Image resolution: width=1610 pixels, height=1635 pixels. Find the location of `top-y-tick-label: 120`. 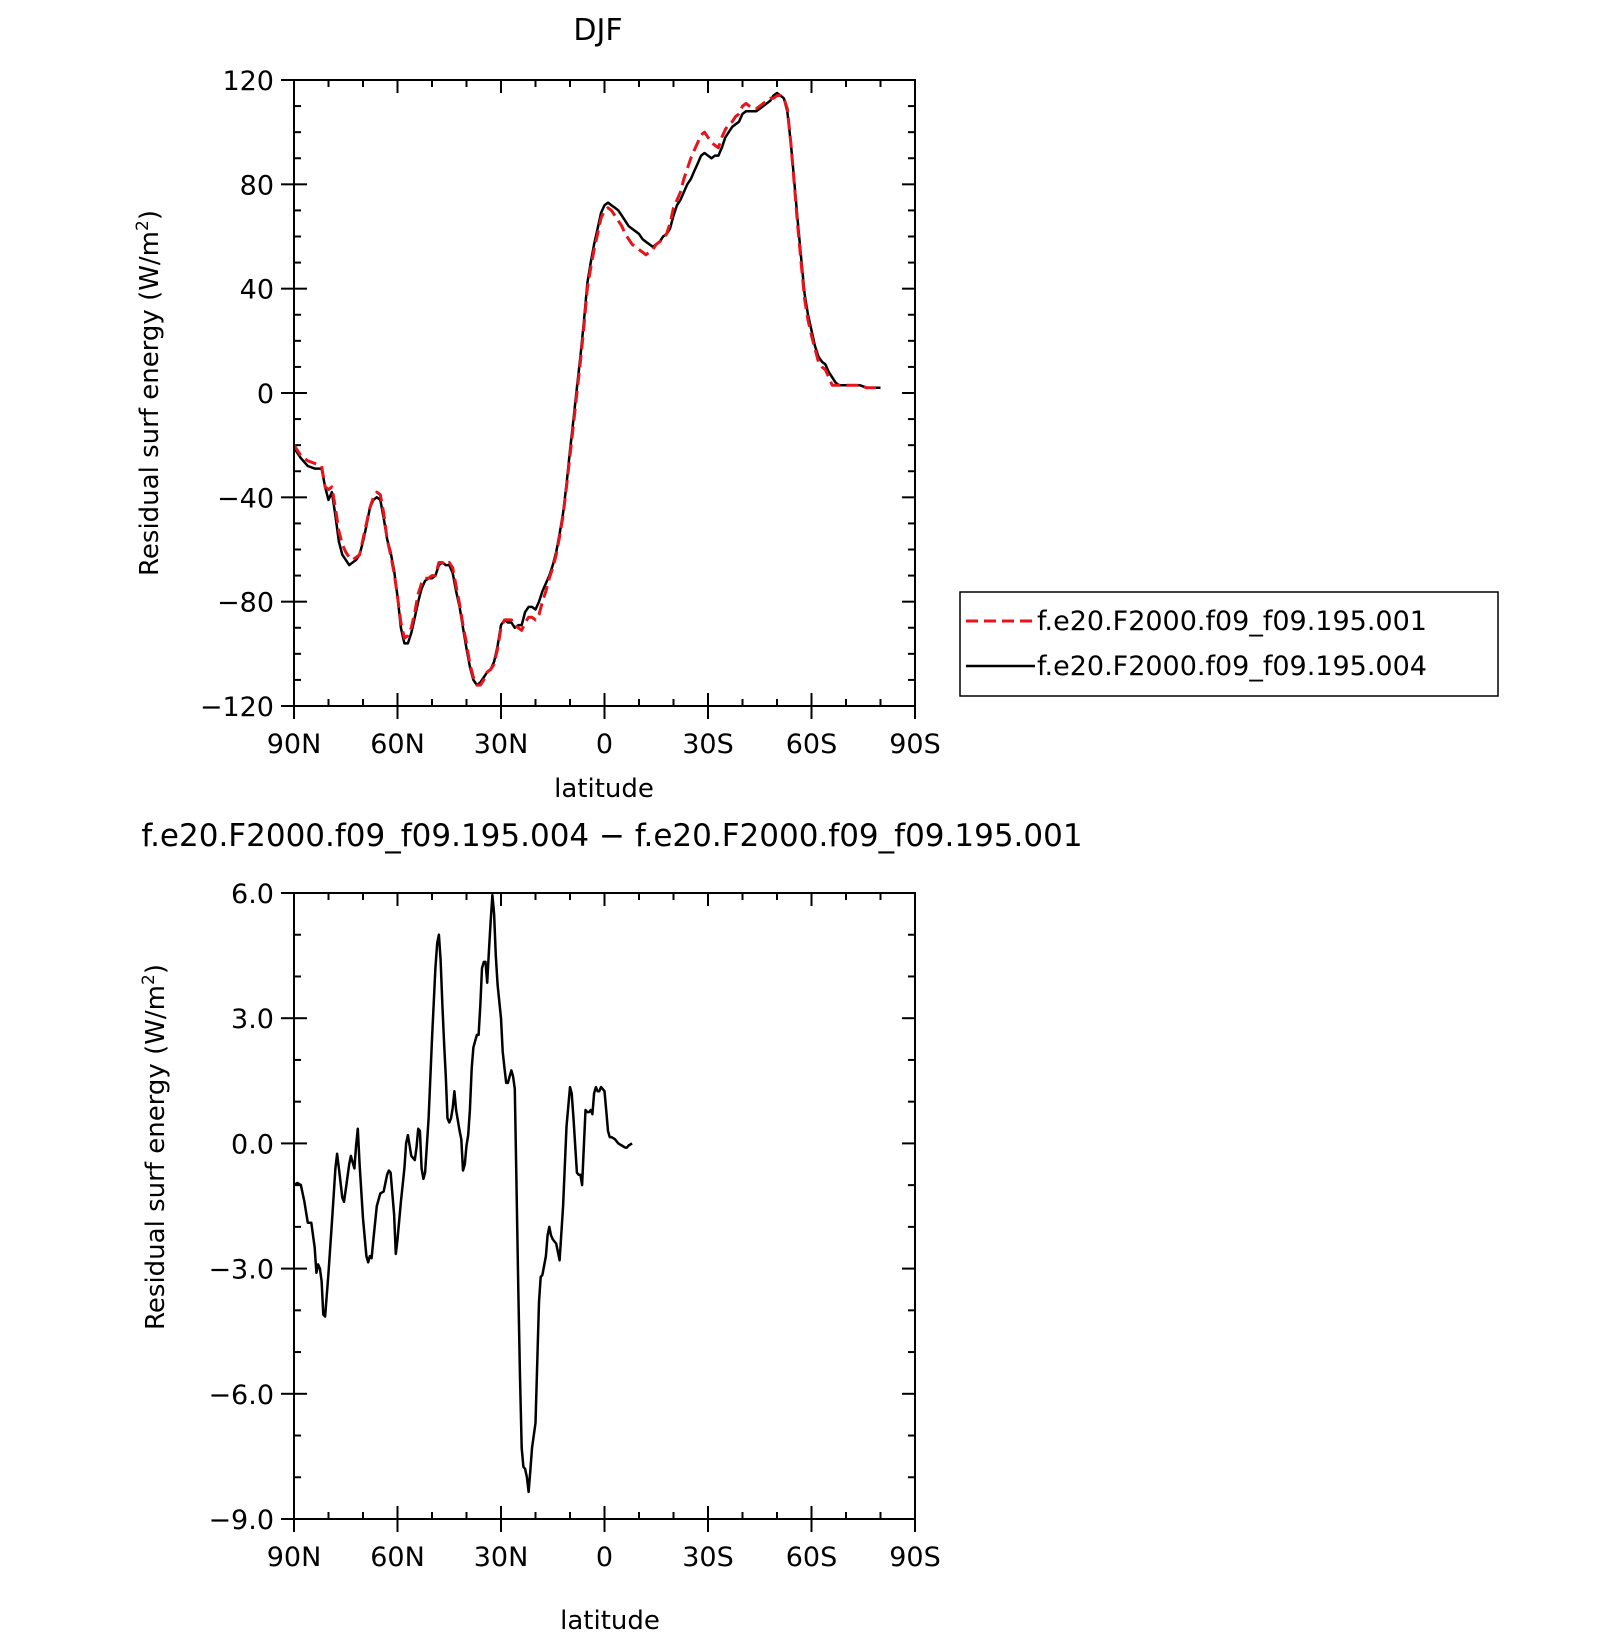

top-y-tick-label: 120 is located at coordinates (248, 81).